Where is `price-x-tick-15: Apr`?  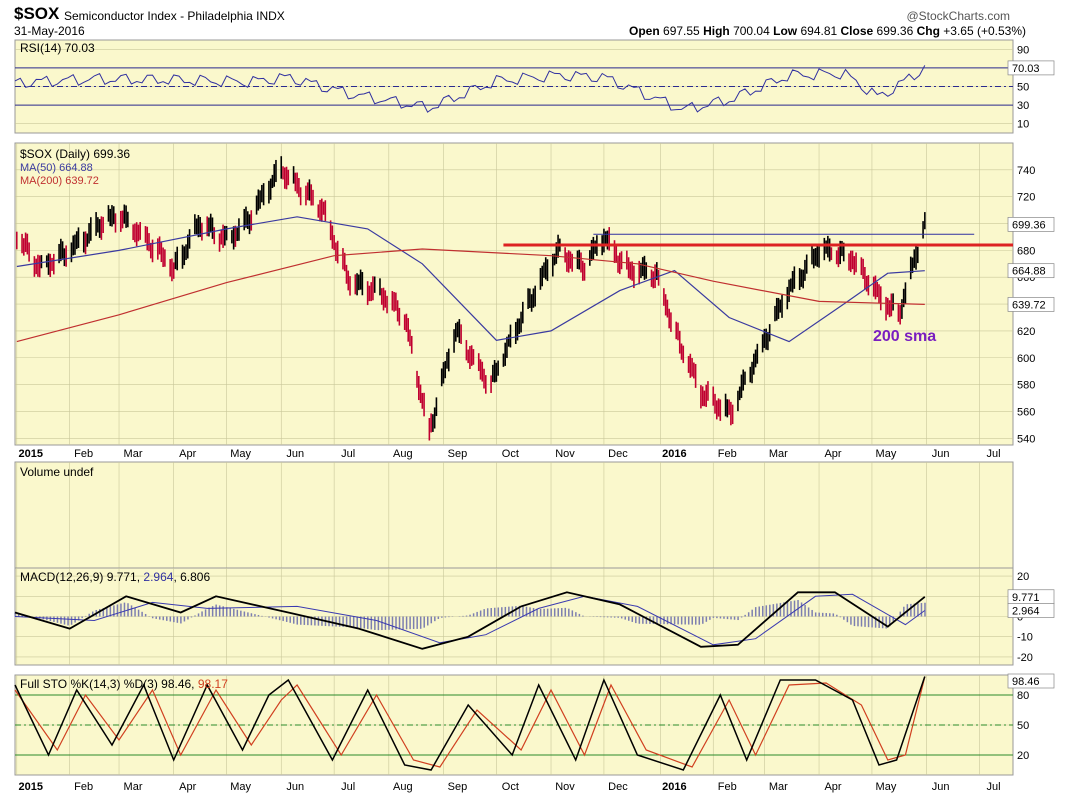
price-x-tick-15: Apr is located at coordinates (832, 454).